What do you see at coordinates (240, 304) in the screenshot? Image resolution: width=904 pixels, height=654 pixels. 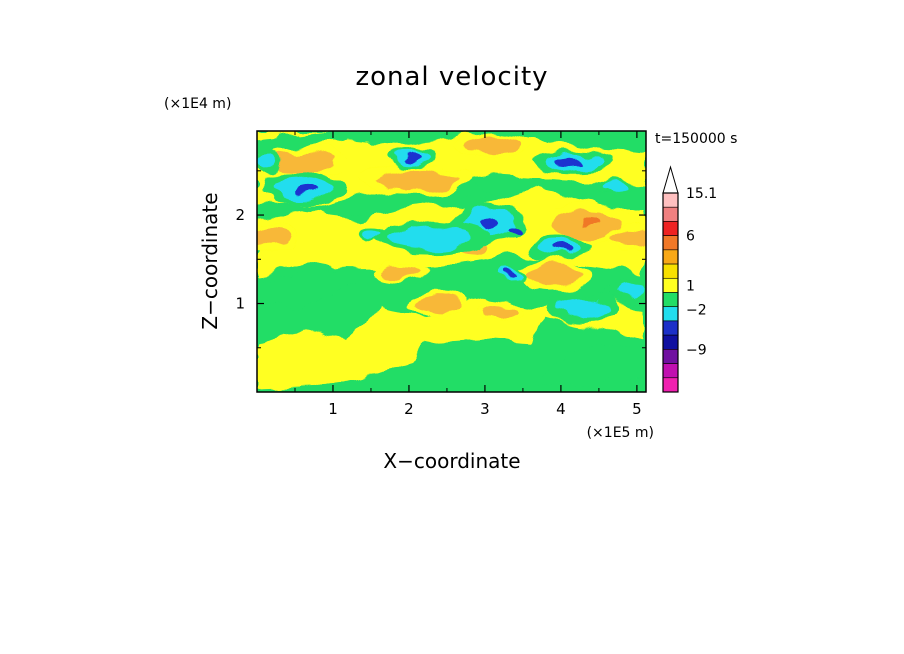 I see `y-tick-label: 1` at bounding box center [240, 304].